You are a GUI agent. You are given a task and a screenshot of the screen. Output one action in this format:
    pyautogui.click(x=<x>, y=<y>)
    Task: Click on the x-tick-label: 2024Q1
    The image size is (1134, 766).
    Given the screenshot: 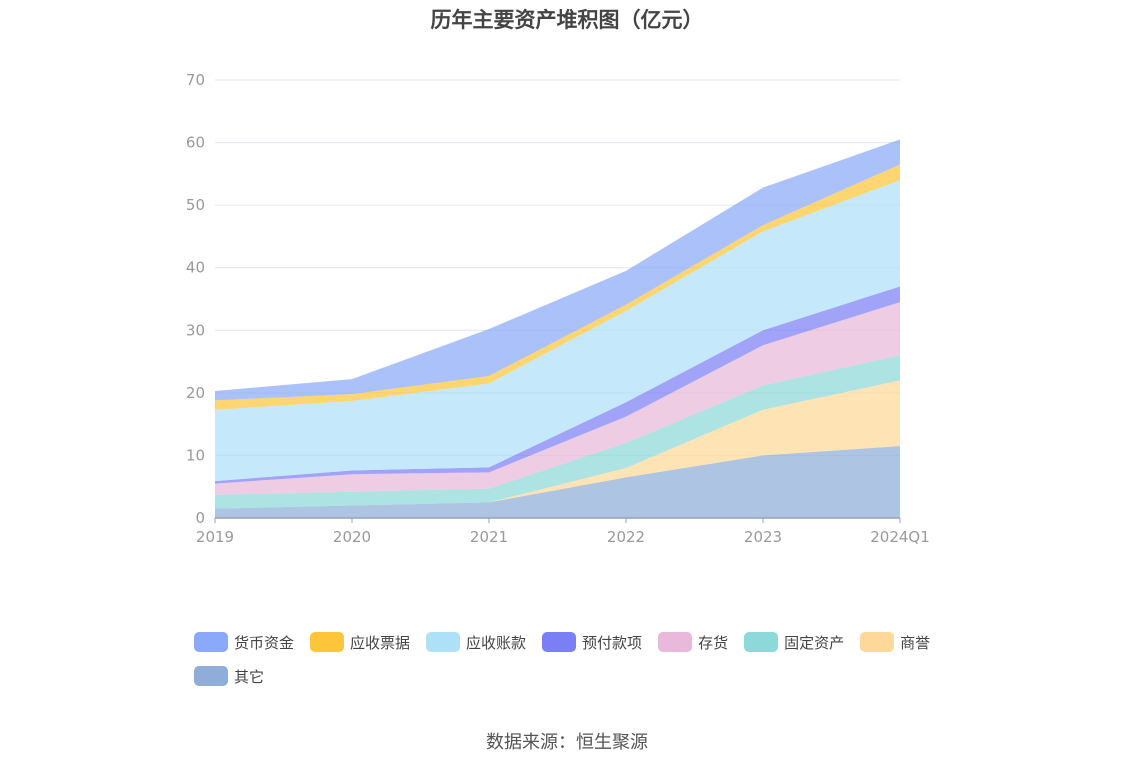 What is the action you would take?
    pyautogui.click(x=900, y=537)
    